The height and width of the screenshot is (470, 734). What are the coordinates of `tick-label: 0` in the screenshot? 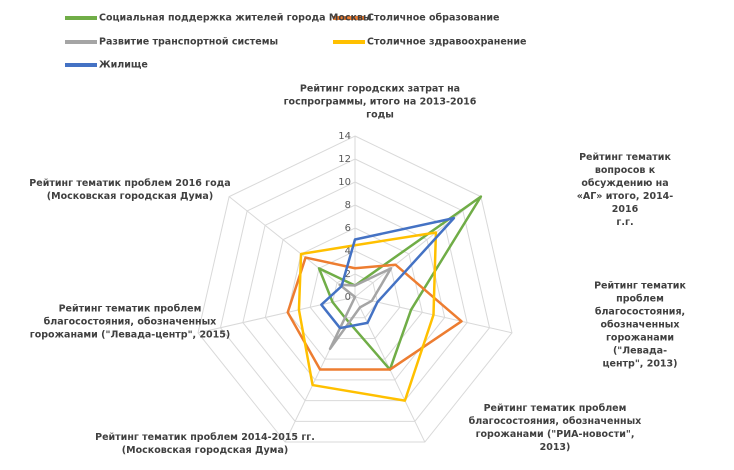 It's located at (348, 297).